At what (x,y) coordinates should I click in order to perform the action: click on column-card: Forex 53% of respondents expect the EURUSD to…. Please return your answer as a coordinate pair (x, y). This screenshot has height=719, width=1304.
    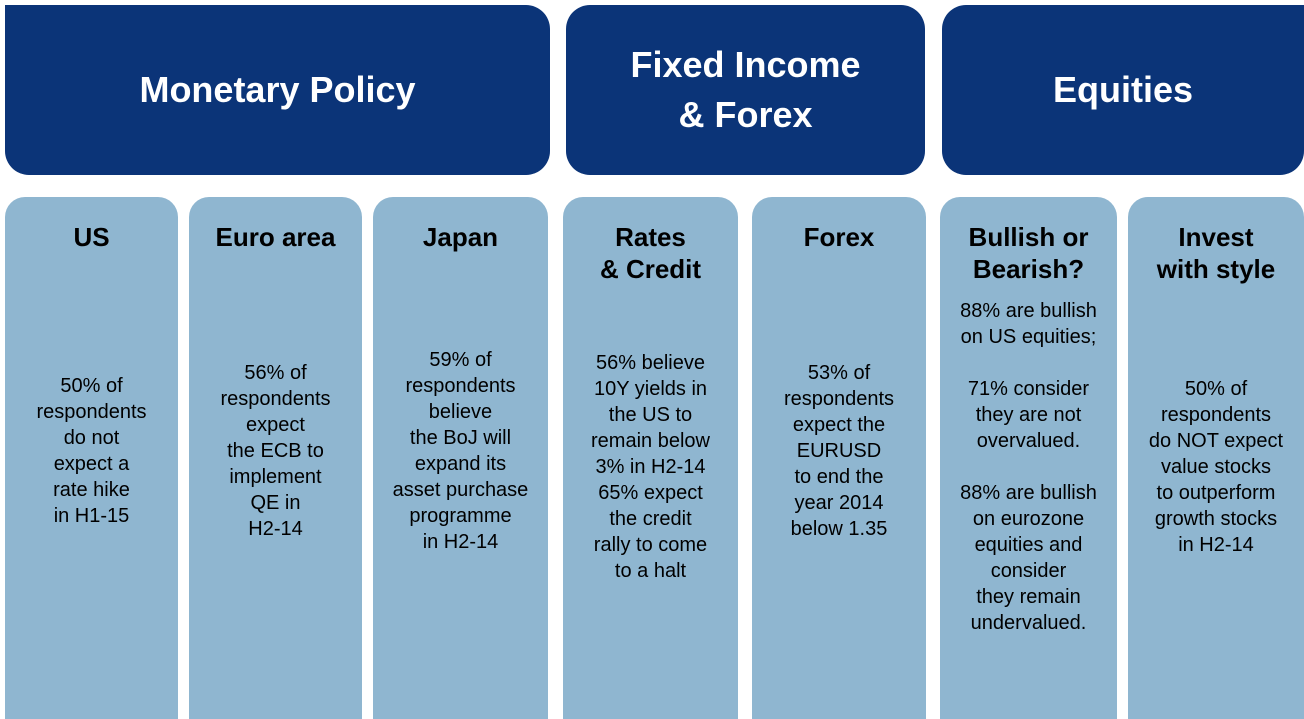
    Looking at the image, I should click on (839, 458).